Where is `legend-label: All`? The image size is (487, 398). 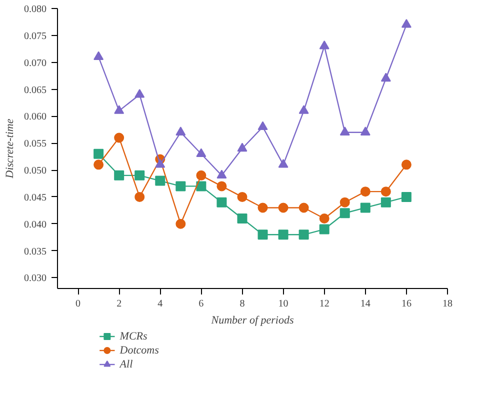
legend-label: All is located at coordinates (125, 364).